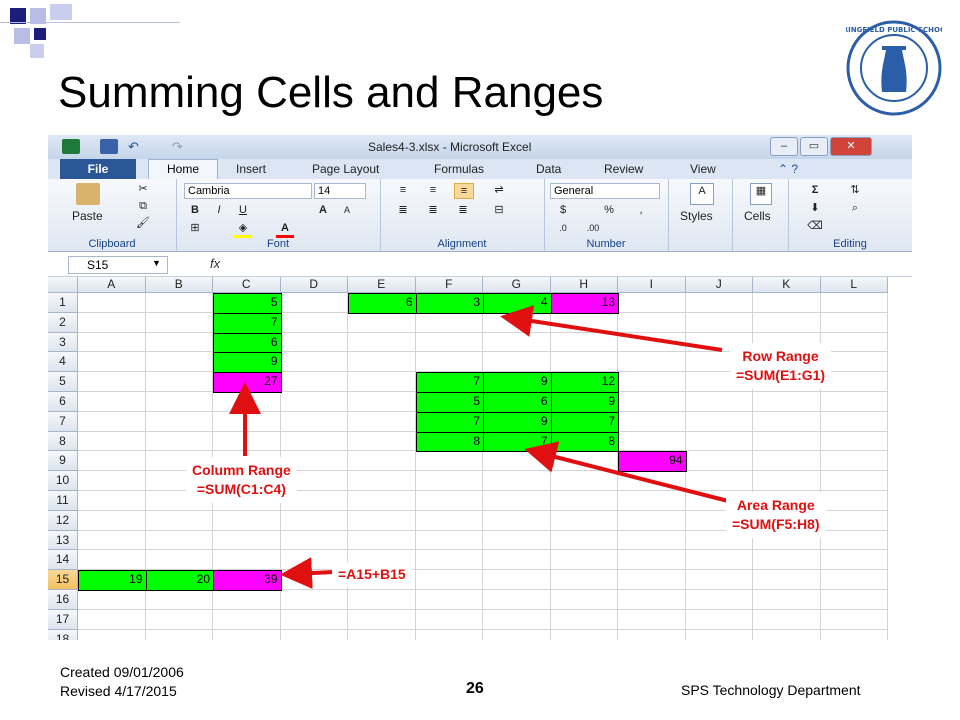 This screenshot has width=960, height=720. What do you see at coordinates (787, 461) in the screenshot?
I see `cell-k9` at bounding box center [787, 461].